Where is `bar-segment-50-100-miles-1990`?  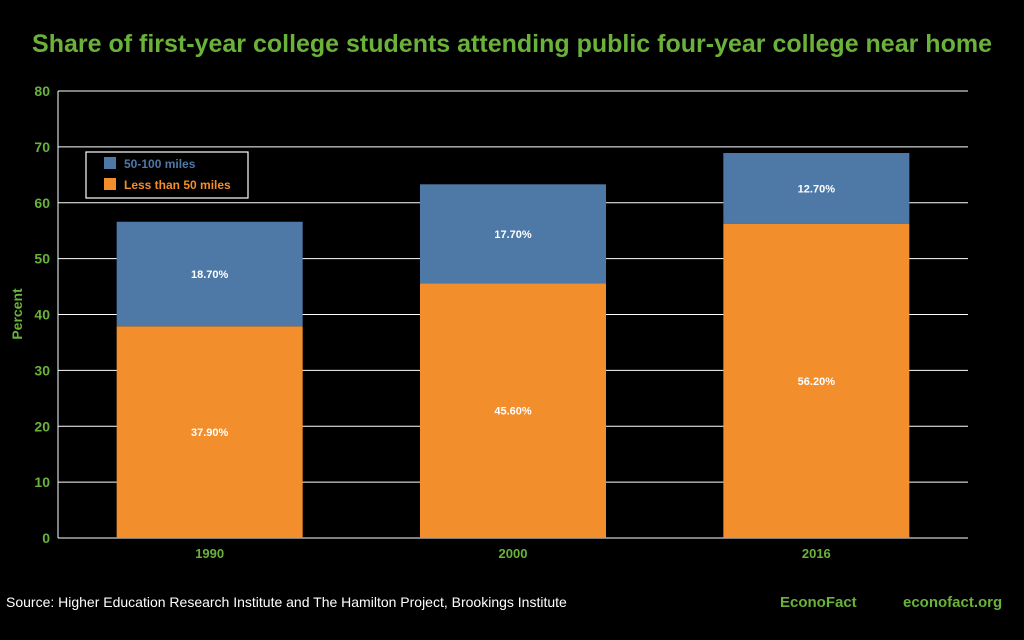 bar-segment-50-100-miles-1990 is located at coordinates (209, 274).